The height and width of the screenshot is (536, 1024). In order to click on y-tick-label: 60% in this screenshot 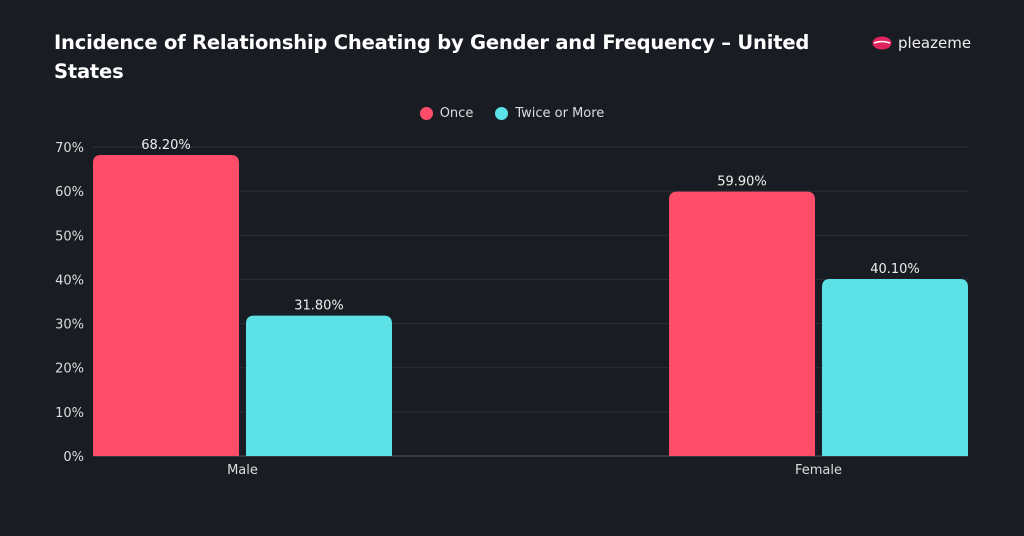, I will do `click(69, 192)`.